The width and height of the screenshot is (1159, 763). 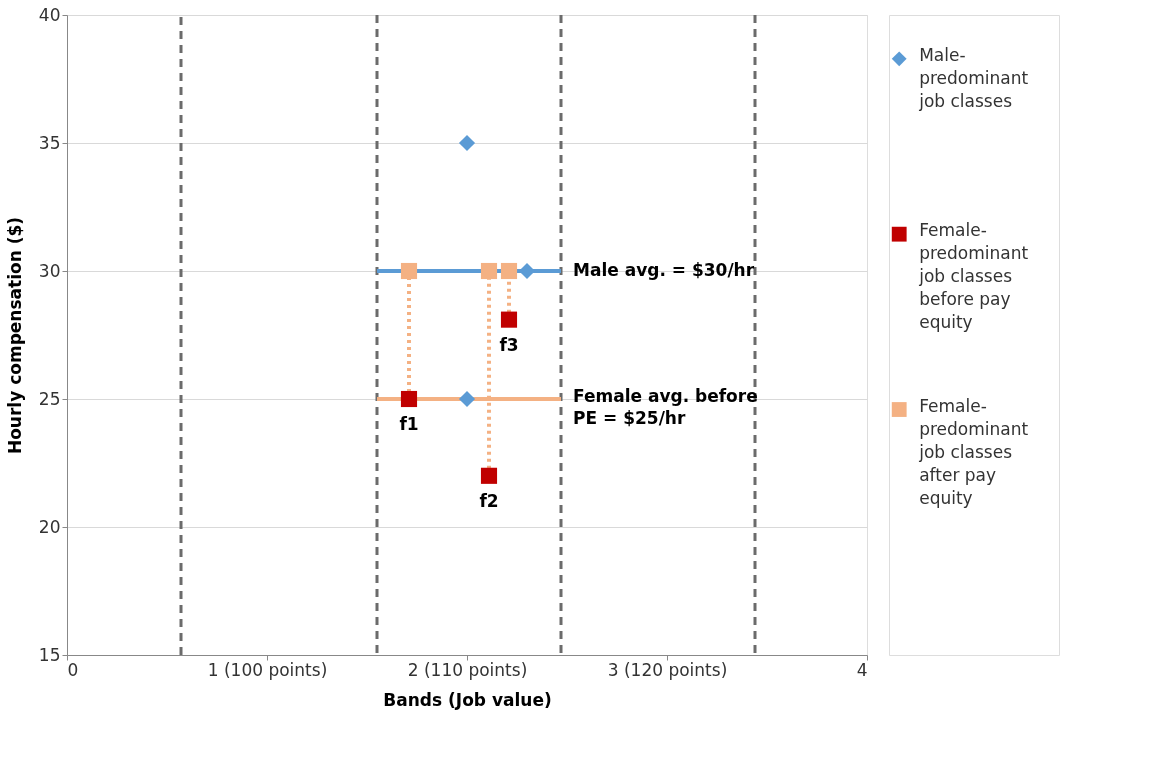 What do you see at coordinates (49, 142) in the screenshot?
I see `y-tick-label: 35` at bounding box center [49, 142].